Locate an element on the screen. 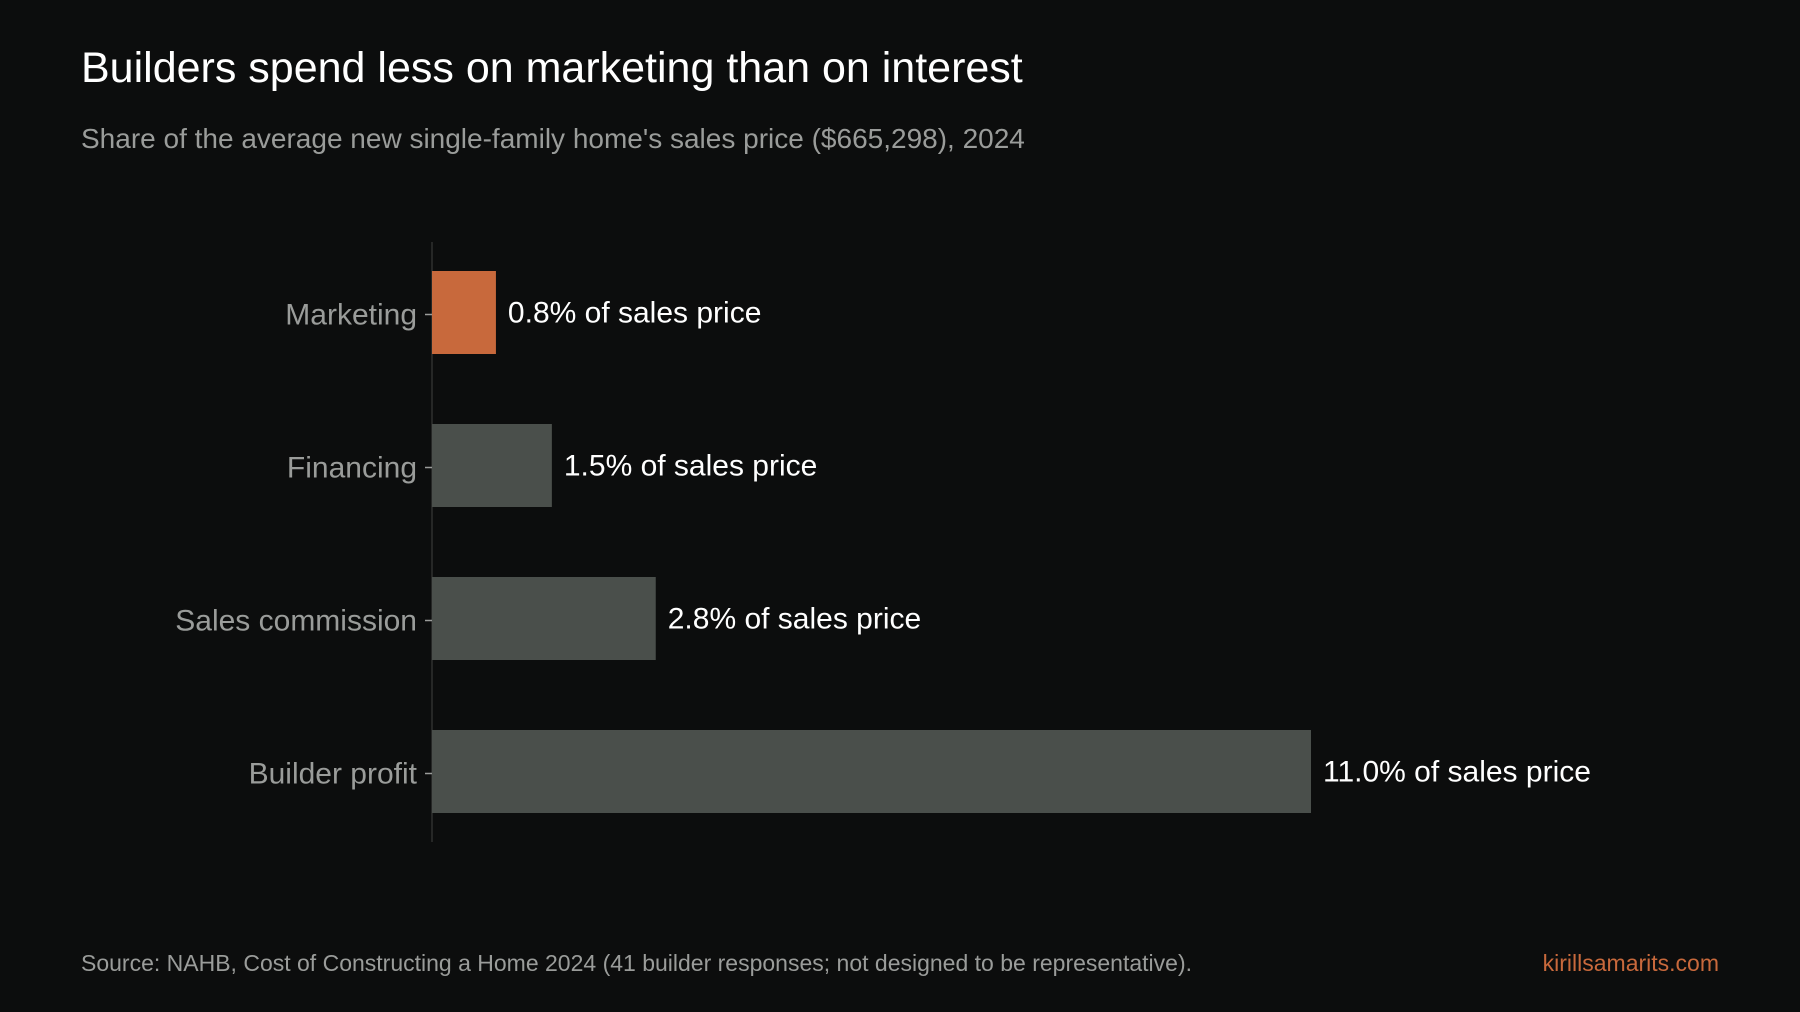 The height and width of the screenshot is (1012, 1800). category-label: Marketing is located at coordinates (351, 315).